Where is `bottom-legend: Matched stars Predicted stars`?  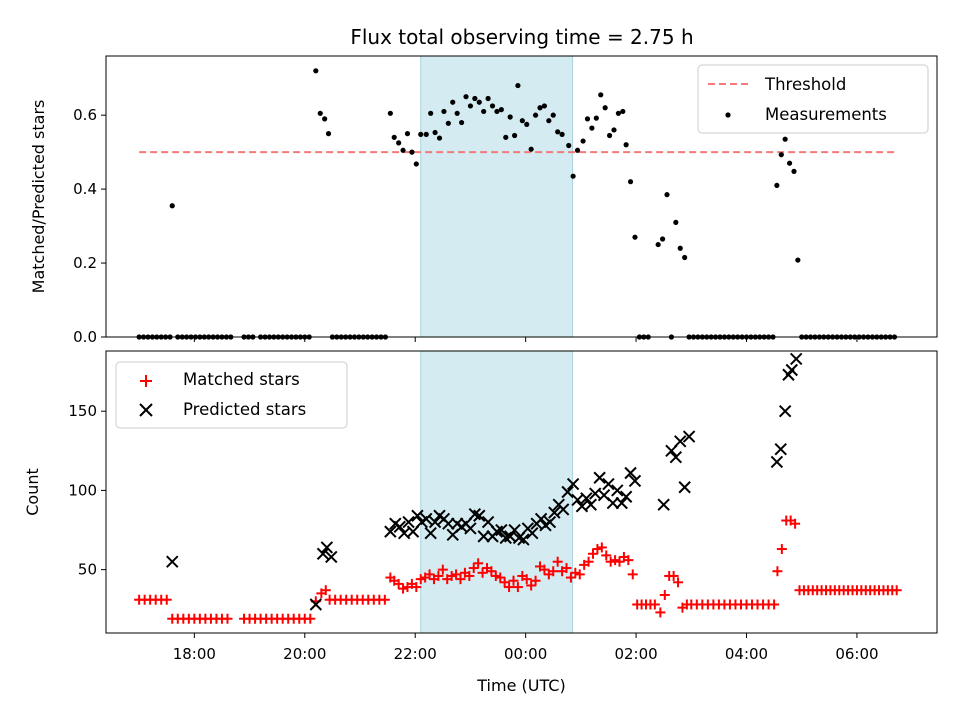 bottom-legend: Matched stars Predicted stars is located at coordinates (231, 395).